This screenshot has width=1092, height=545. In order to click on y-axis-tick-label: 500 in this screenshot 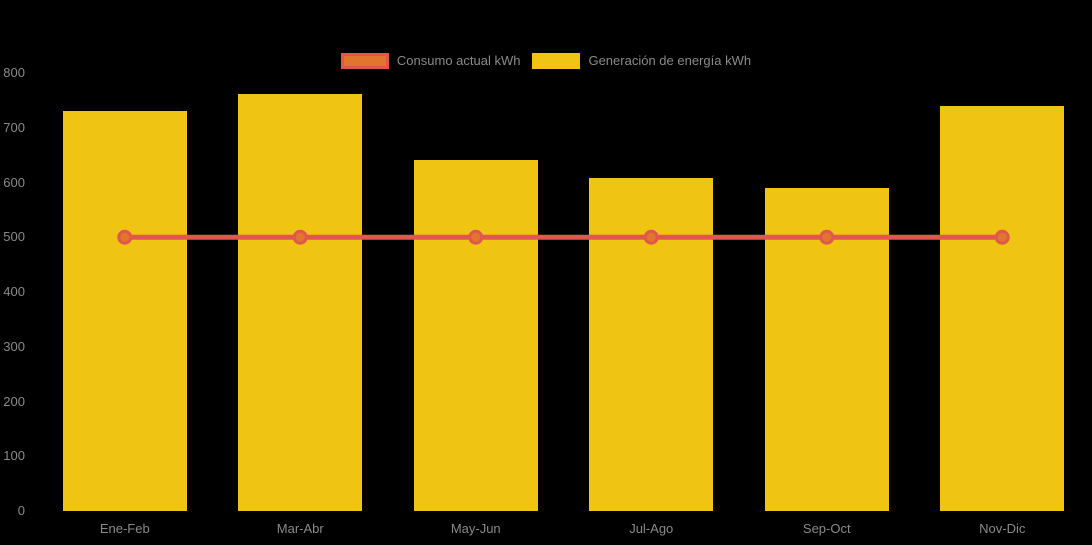, I will do `click(14, 237)`.